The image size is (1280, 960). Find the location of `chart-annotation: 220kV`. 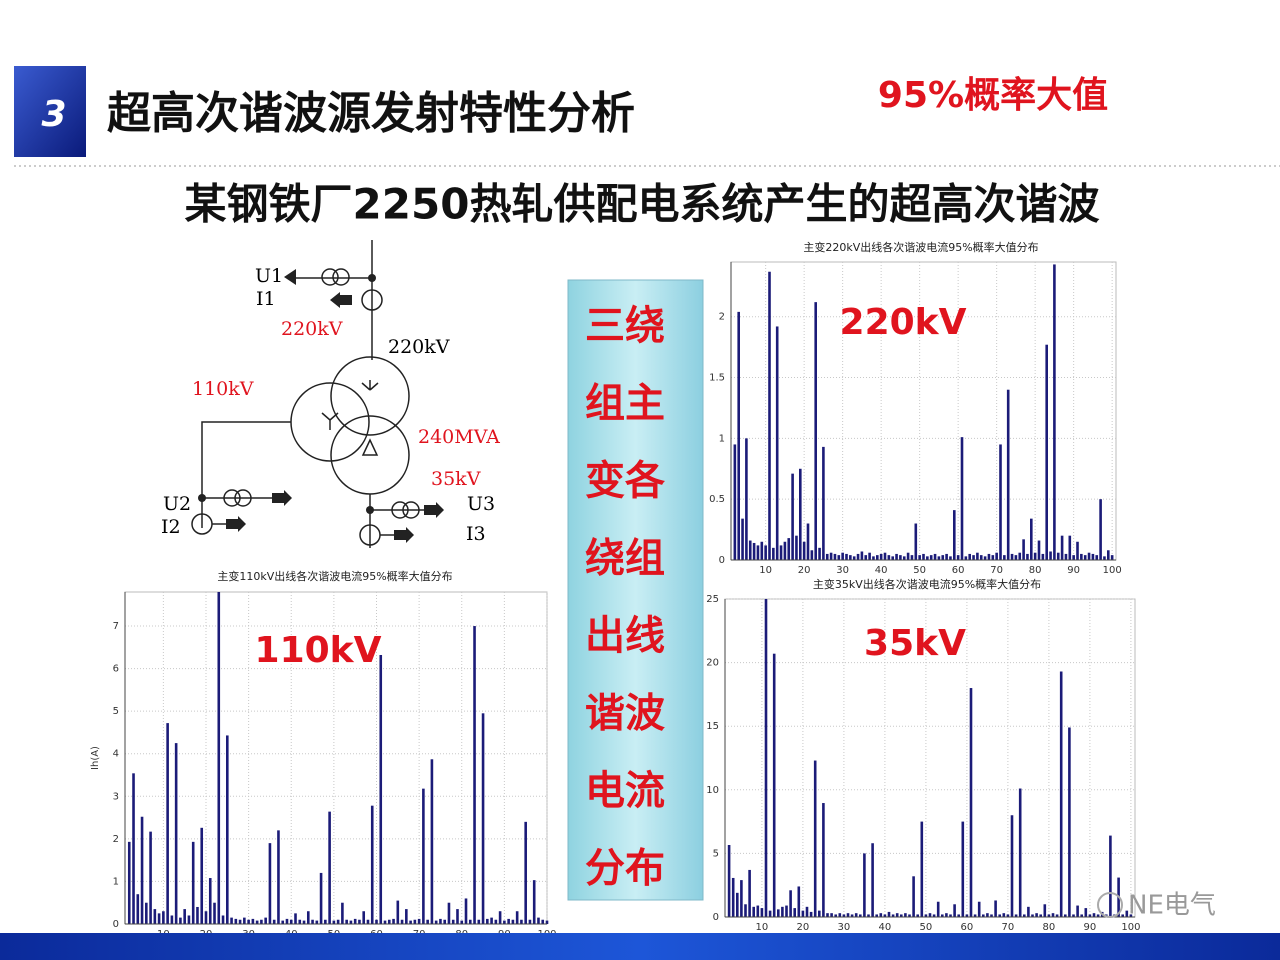

chart-annotation: 220kV is located at coordinates (903, 322).